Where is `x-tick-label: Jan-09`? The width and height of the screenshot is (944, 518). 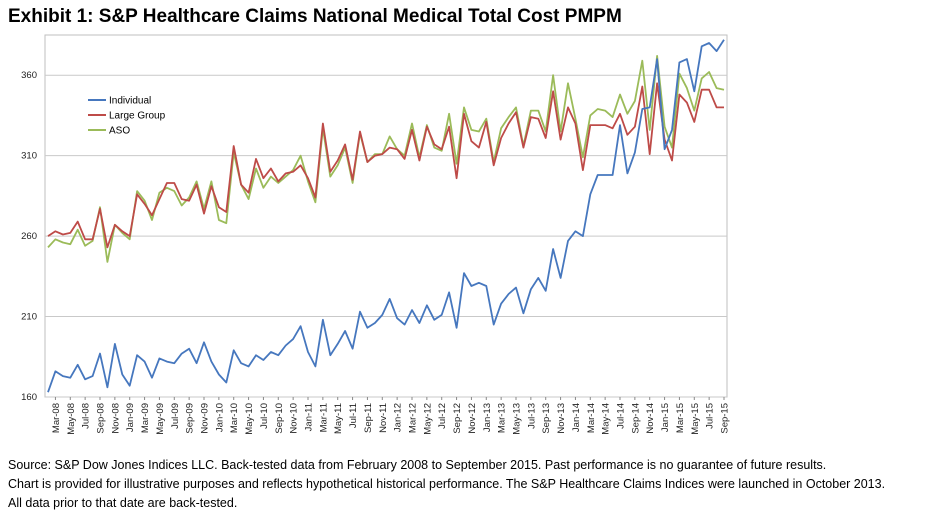 x-tick-label: Jan-09 is located at coordinates (130, 417).